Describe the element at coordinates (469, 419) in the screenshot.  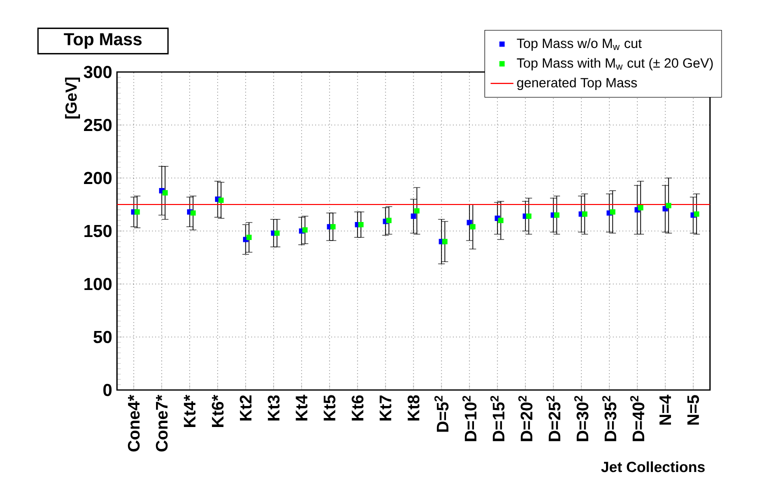
I see `x-tick-label: D=10$^{2}$` at that location.